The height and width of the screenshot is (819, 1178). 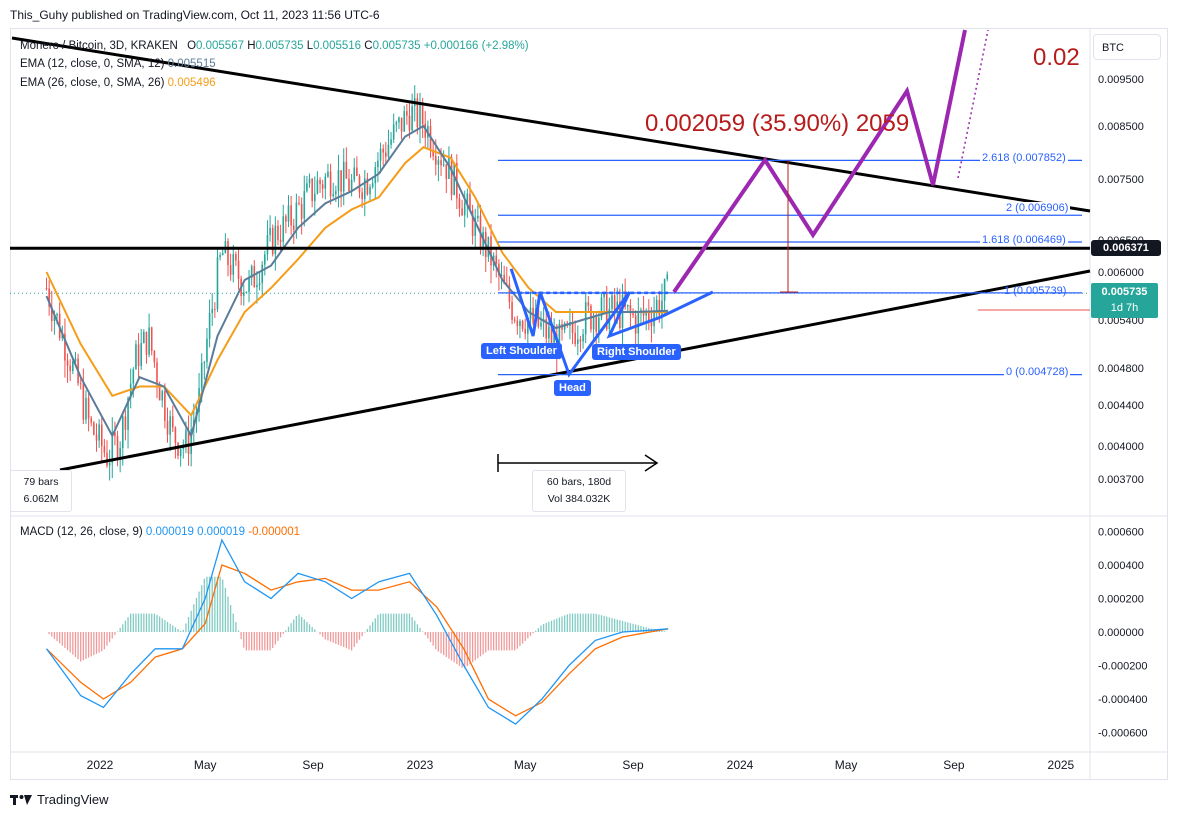 What do you see at coordinates (41, 482) in the screenshot?
I see `left-box-bars: 79 bars` at bounding box center [41, 482].